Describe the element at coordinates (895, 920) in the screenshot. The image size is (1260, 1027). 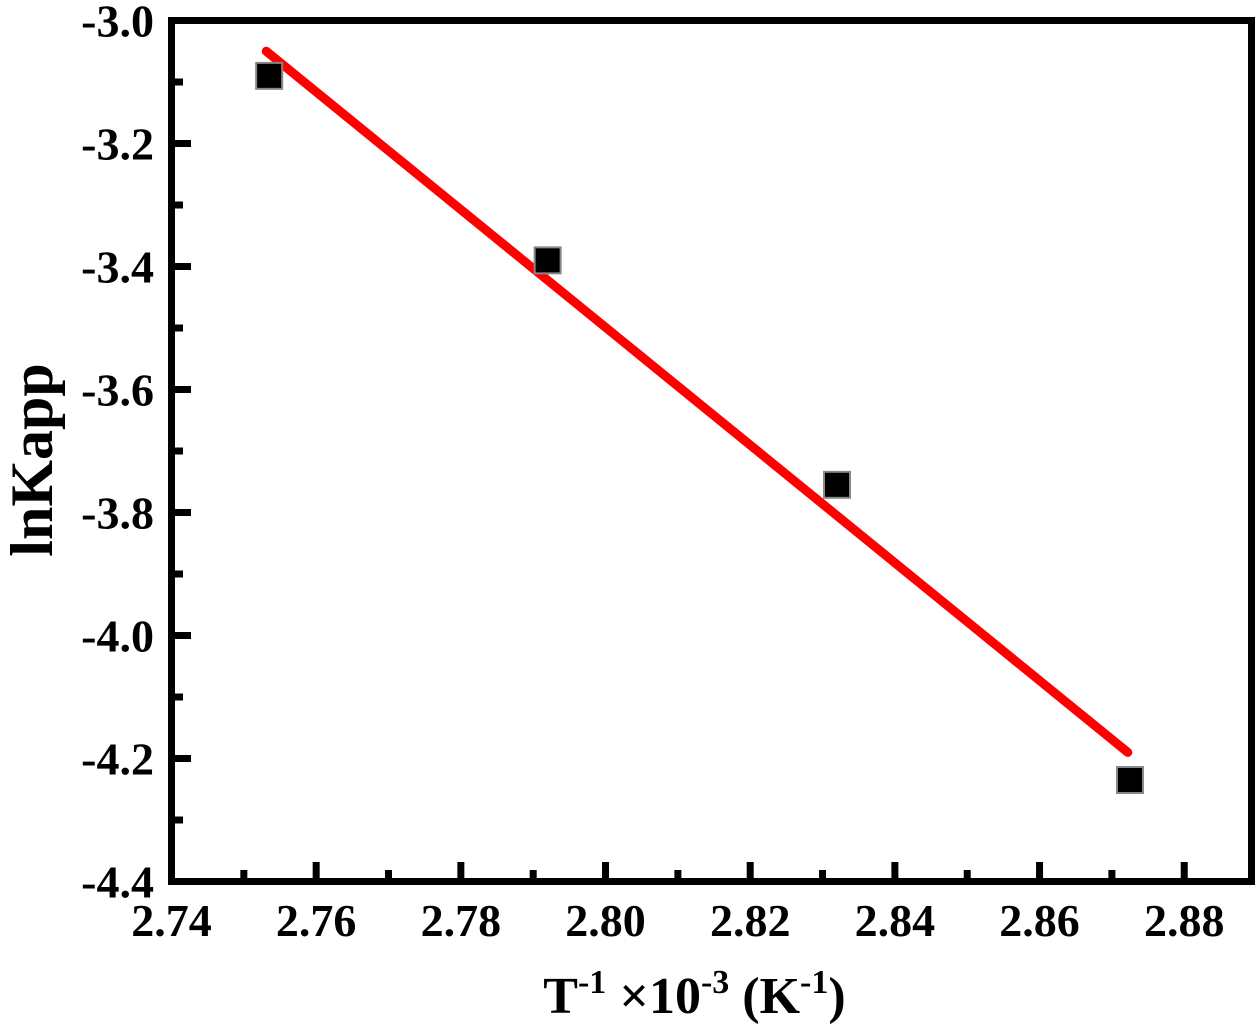
I see `x-tick-label: 2.84` at that location.